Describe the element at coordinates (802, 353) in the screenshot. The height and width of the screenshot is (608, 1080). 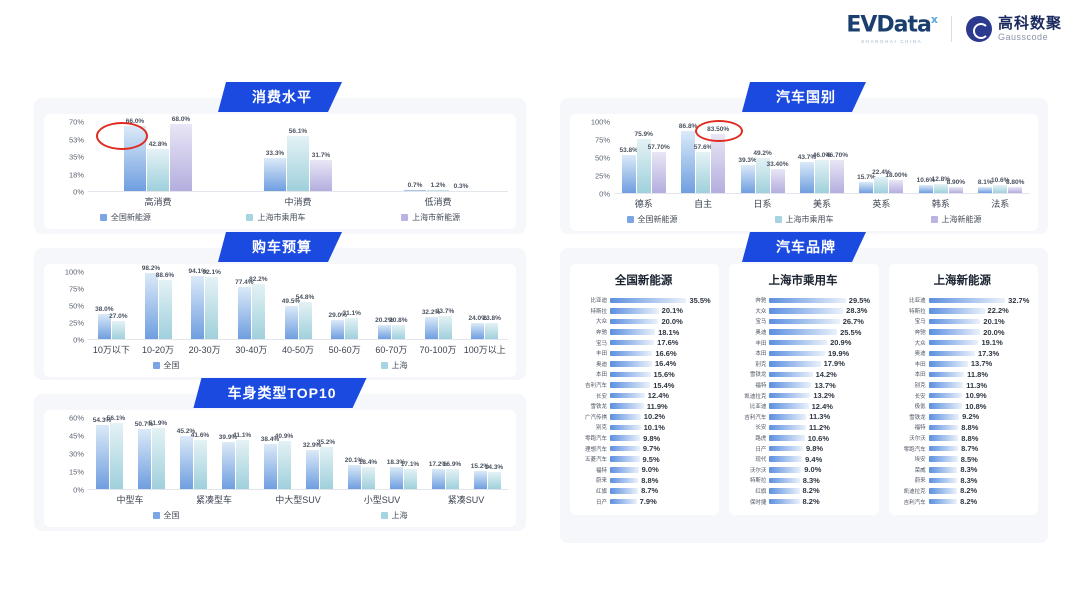
I see `brand-list-item: 本田 19.9%` at that location.